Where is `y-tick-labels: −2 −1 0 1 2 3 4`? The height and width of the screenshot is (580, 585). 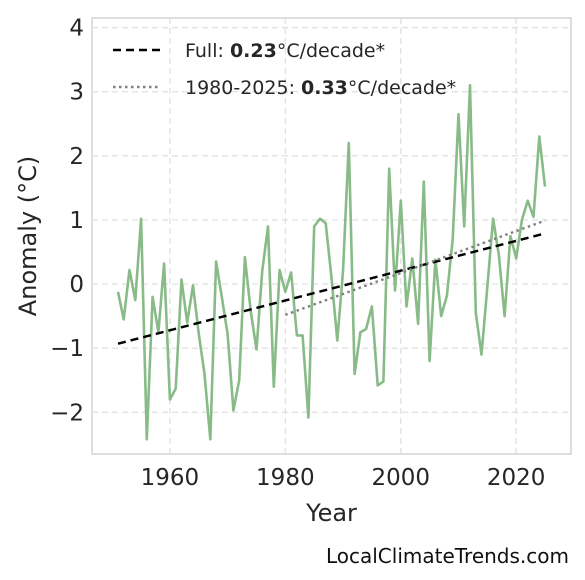 y-tick-labels: −2 −1 0 1 2 3 4 is located at coordinates (67, 221).